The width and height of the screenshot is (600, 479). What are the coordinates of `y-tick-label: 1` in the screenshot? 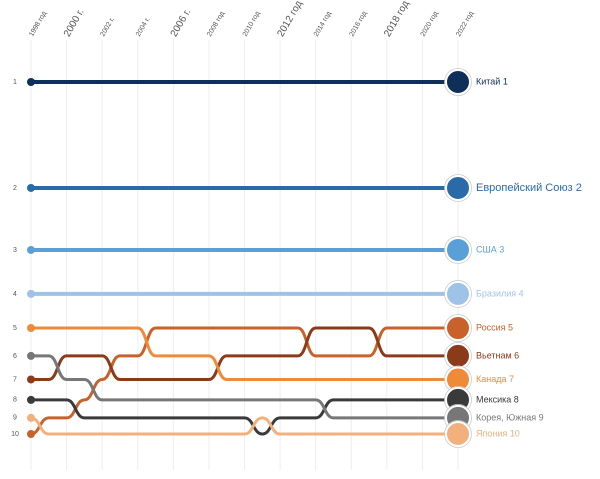 It's located at (15, 82).